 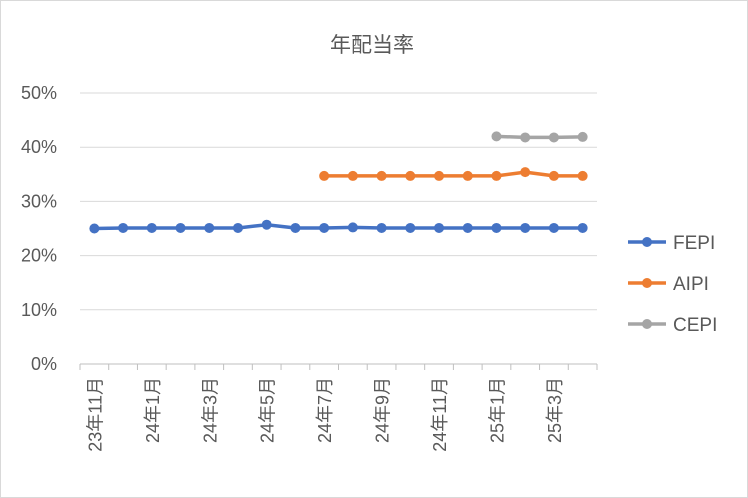 What do you see at coordinates (668, 284) in the screenshot?
I see `legend-item-aipi: AIPI` at bounding box center [668, 284].